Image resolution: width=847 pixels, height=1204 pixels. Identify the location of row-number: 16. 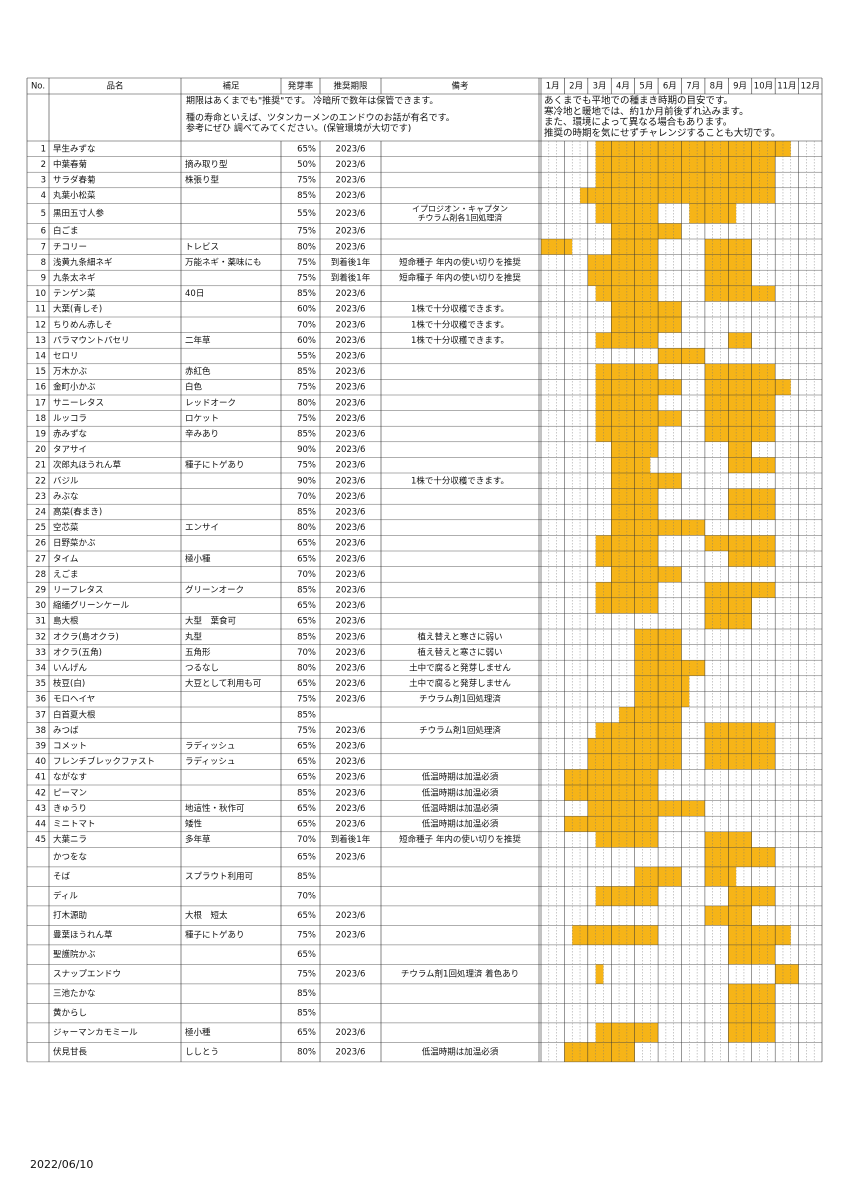
(40, 388).